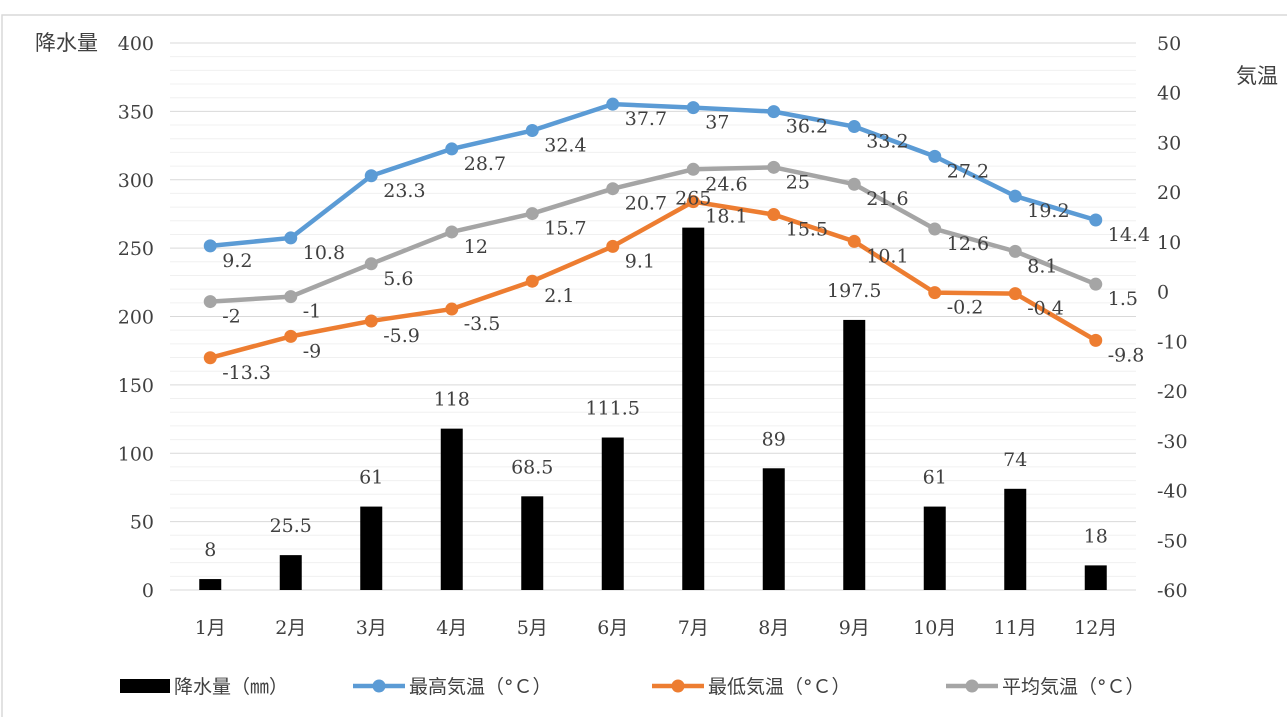 Image resolution: width=1287 pixels, height=721 pixels. I want to click on line-data-label: 8.1, so click(1042, 266).